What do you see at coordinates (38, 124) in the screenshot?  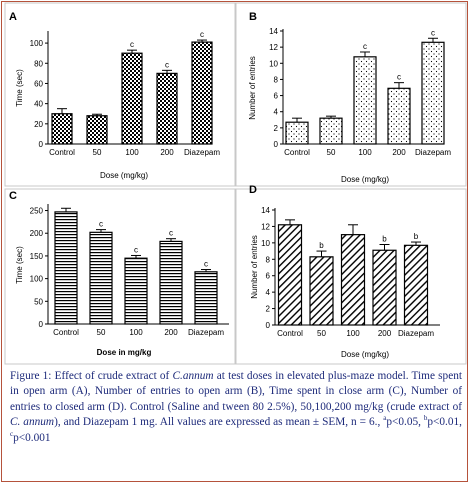 I see `y-tick-label: 20` at bounding box center [38, 124].